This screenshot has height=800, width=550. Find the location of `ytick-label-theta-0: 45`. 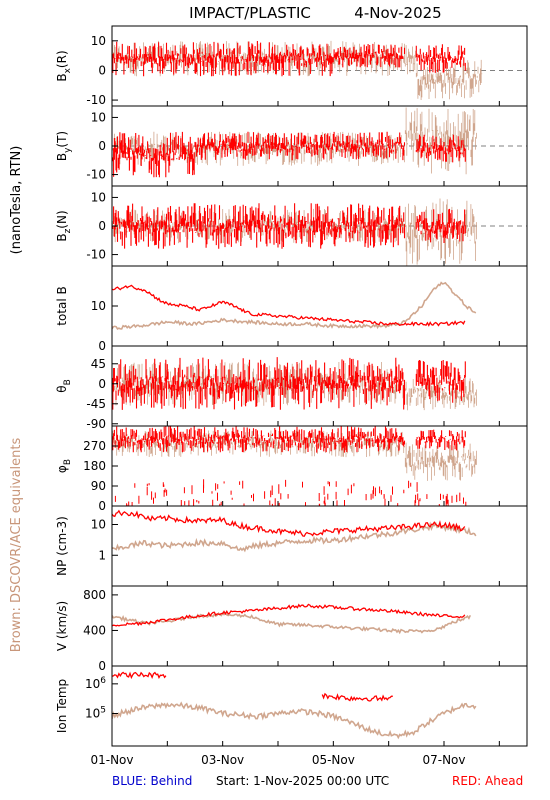

ytick-label-theta-0: 45 is located at coordinates (98, 364).